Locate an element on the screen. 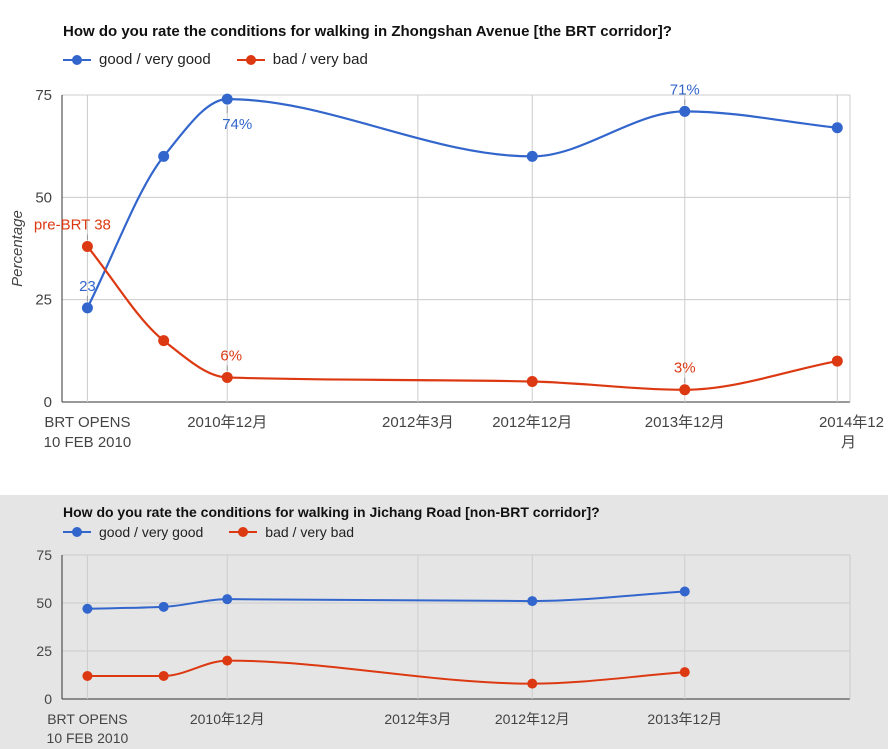 Image resolution: width=888 pixels, height=749 pixels. annotation-label: 23 is located at coordinates (87, 286).